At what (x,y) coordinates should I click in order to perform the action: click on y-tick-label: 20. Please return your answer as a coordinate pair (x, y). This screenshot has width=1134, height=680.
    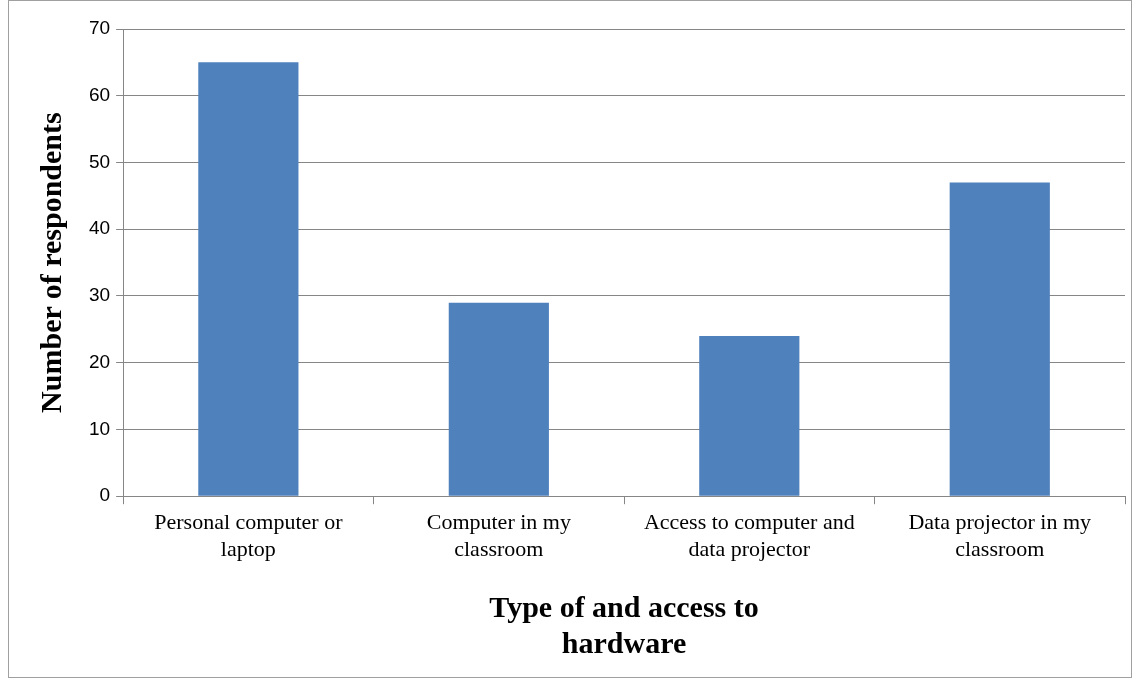
    Looking at the image, I should click on (99, 361).